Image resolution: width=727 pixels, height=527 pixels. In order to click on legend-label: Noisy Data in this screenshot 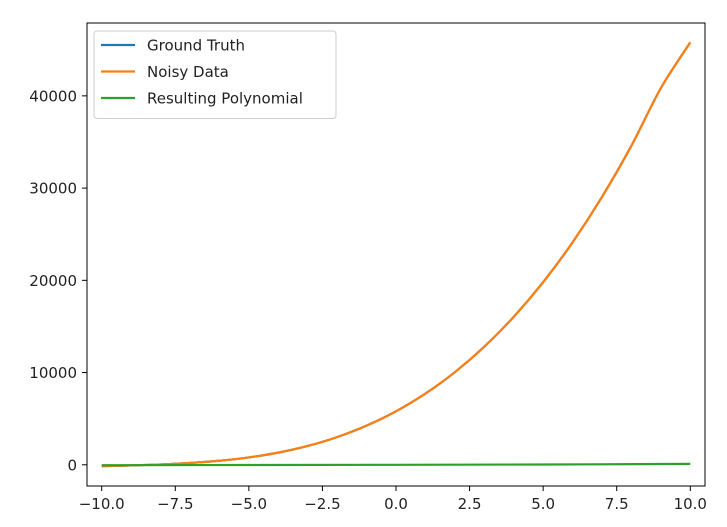, I will do `click(188, 72)`.